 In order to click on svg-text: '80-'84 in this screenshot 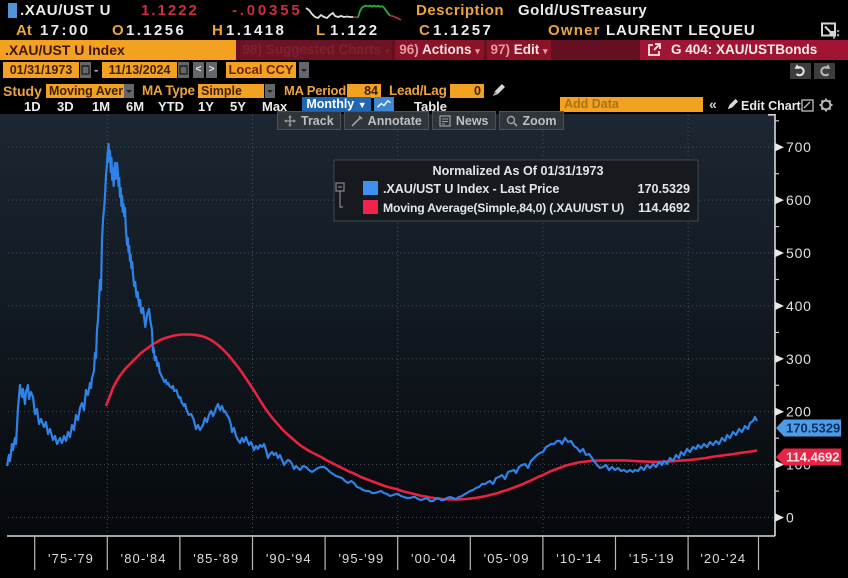, I will do `click(144, 558)`.